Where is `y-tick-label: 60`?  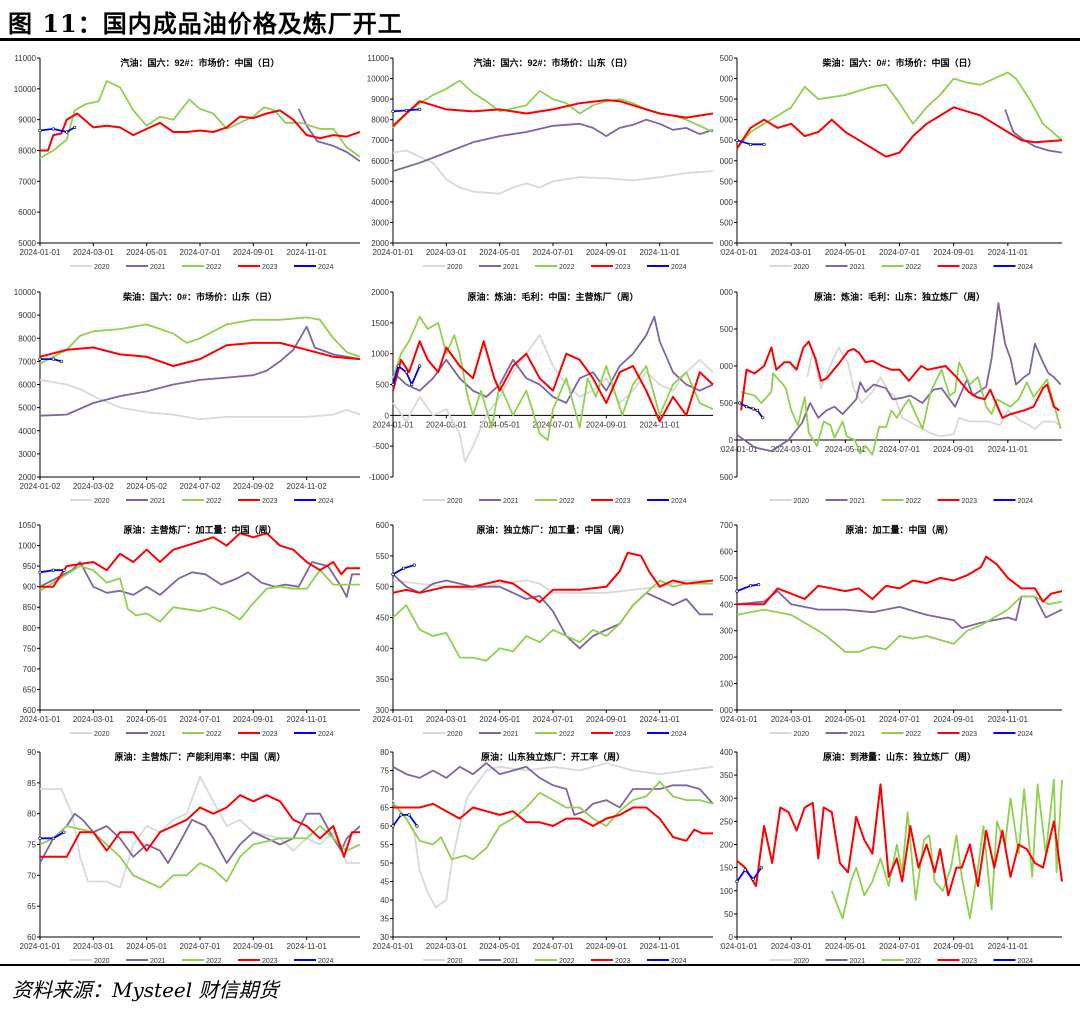 y-tick-label: 60 is located at coordinates (384, 826).